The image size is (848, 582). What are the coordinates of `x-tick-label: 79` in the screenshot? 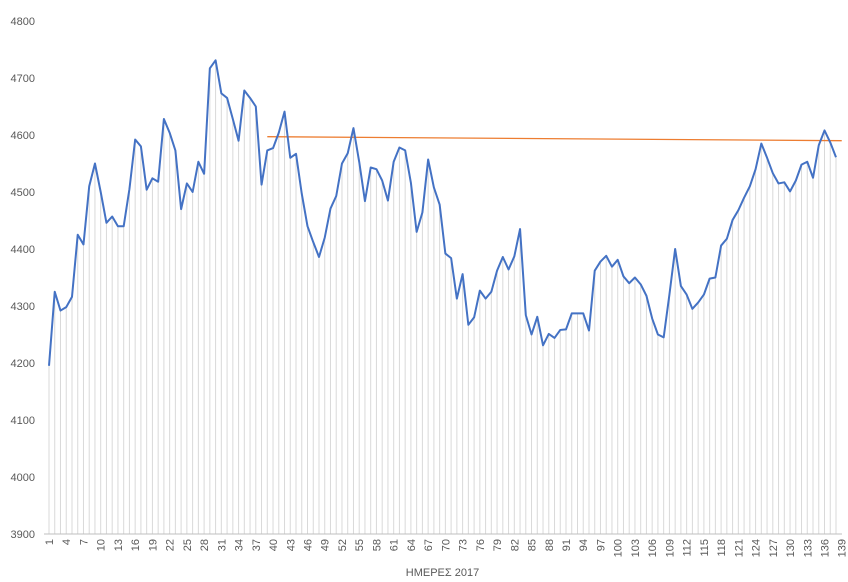 It's located at (498, 545).